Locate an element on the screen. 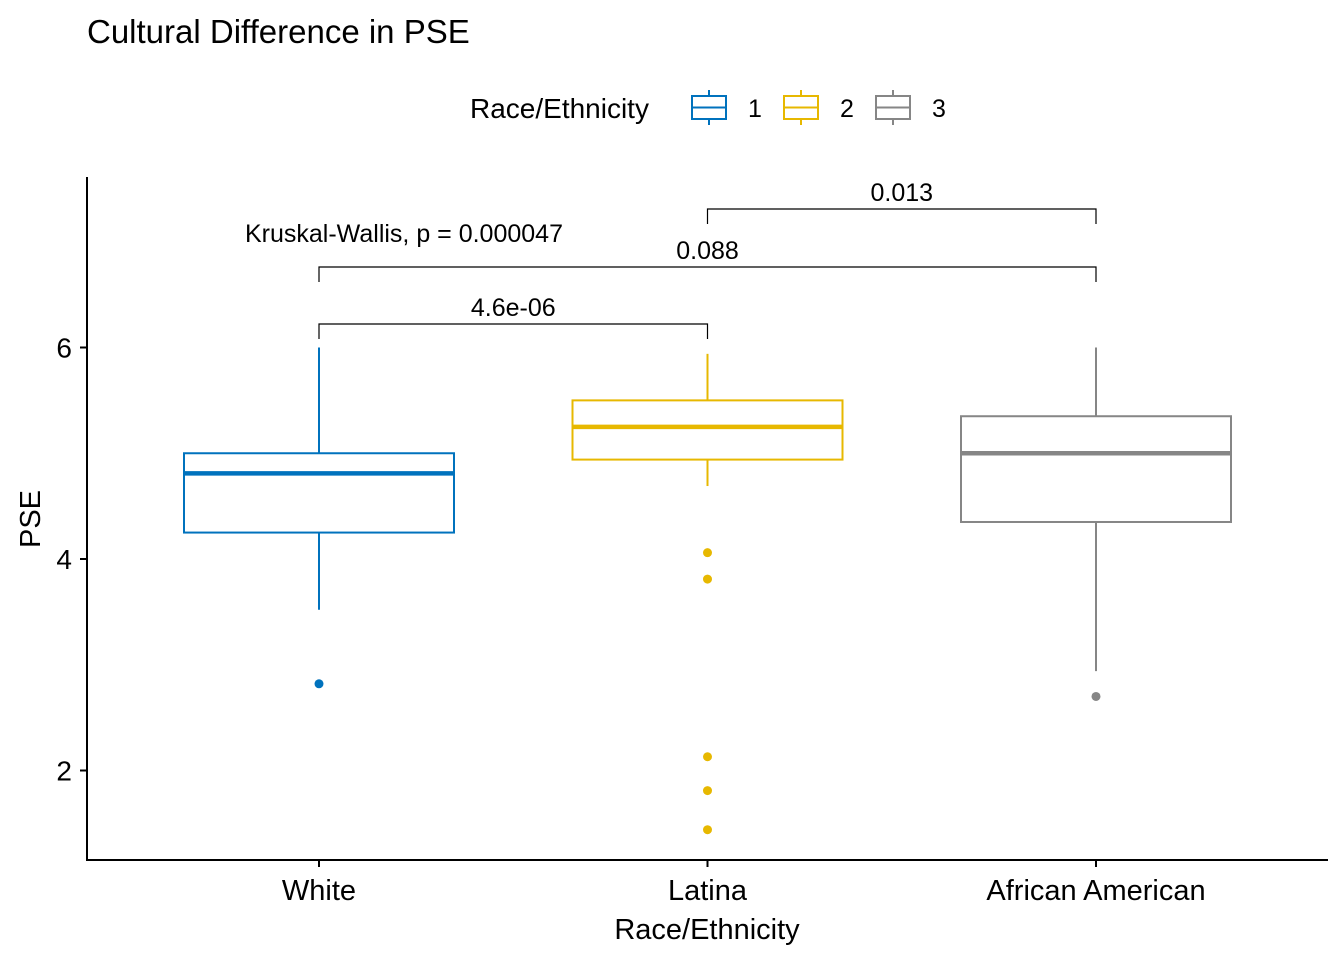  legend-title: Race/Ethnicity is located at coordinates (559, 108).